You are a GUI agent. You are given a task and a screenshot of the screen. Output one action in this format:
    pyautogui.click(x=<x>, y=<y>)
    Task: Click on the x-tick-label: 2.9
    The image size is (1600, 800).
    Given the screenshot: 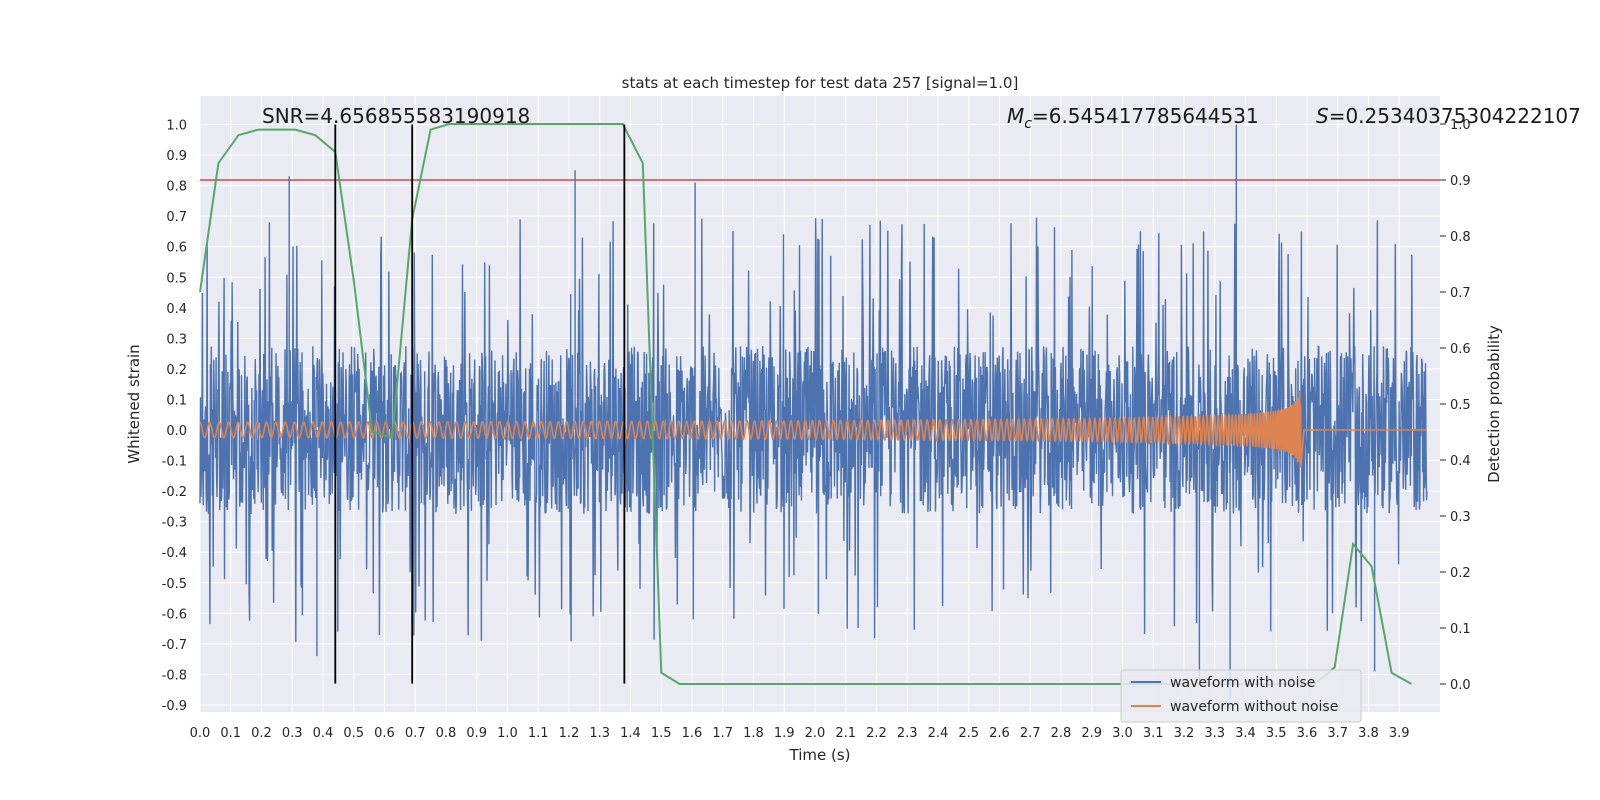 What is the action you would take?
    pyautogui.click(x=1091, y=733)
    